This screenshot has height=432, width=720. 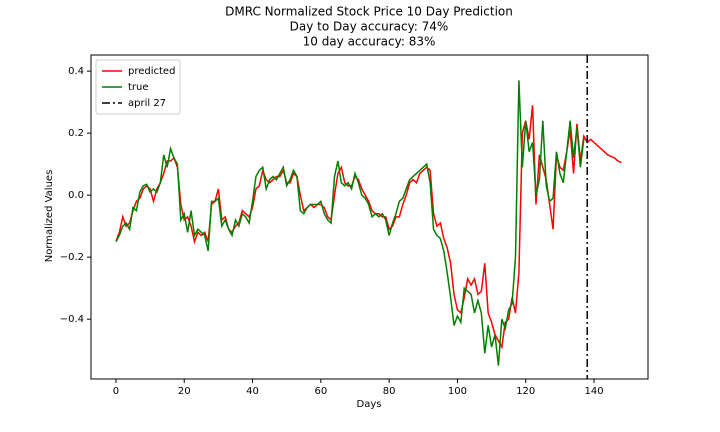 What do you see at coordinates (252, 391) in the screenshot?
I see `x-tick-label: 40` at bounding box center [252, 391].